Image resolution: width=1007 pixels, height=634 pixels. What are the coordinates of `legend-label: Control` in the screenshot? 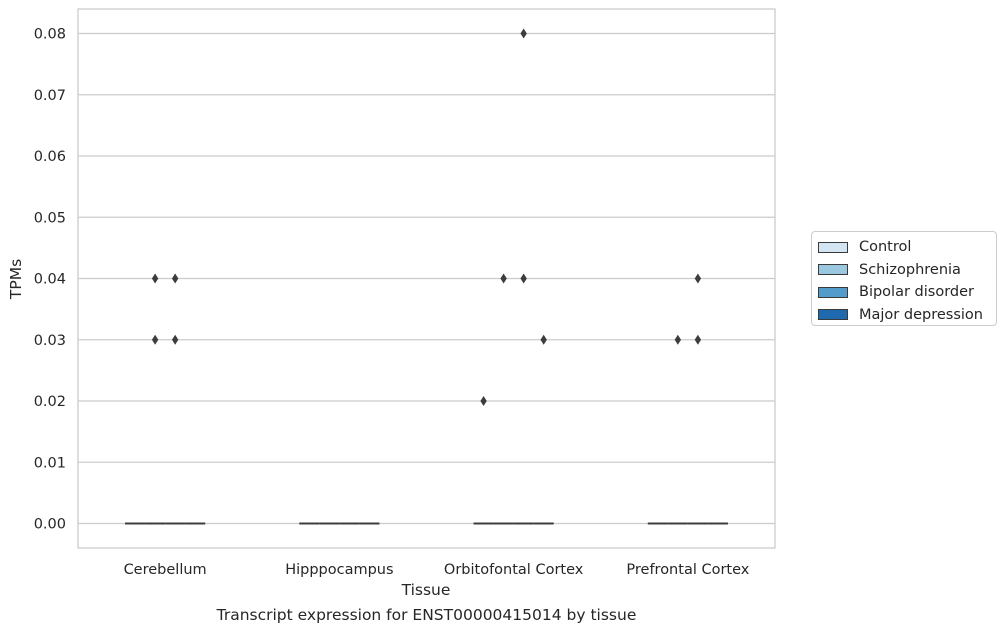 It's located at (885, 247).